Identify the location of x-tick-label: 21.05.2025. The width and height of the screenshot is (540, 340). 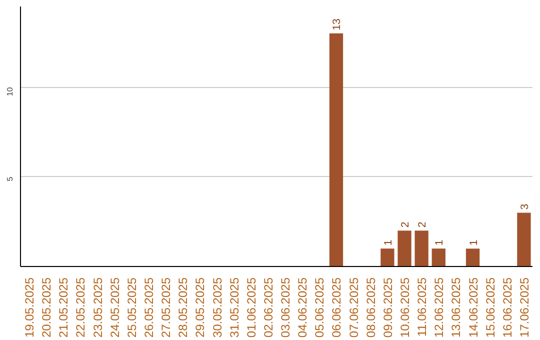
(63, 307).